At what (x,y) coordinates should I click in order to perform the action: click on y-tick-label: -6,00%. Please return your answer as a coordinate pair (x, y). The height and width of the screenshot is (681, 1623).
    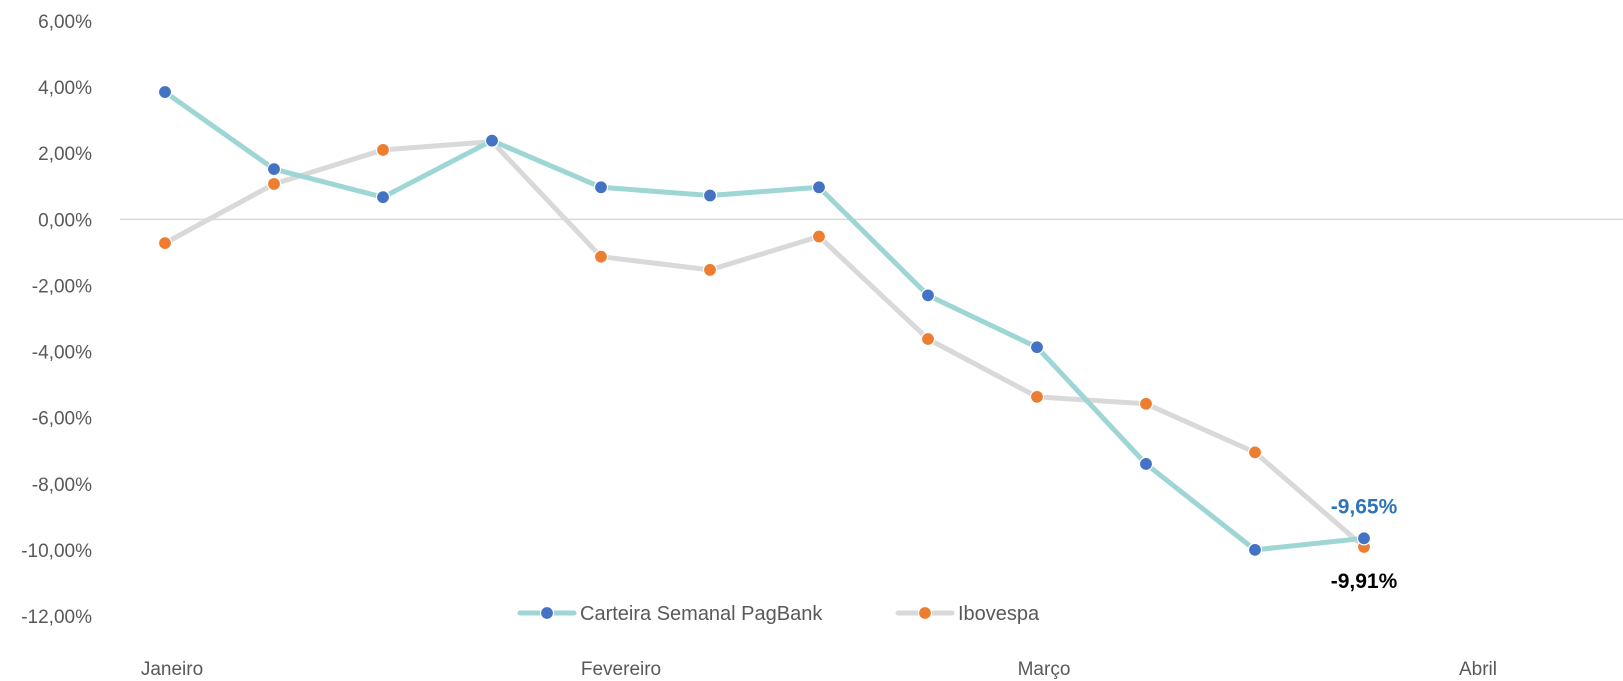
    Looking at the image, I should click on (62, 419).